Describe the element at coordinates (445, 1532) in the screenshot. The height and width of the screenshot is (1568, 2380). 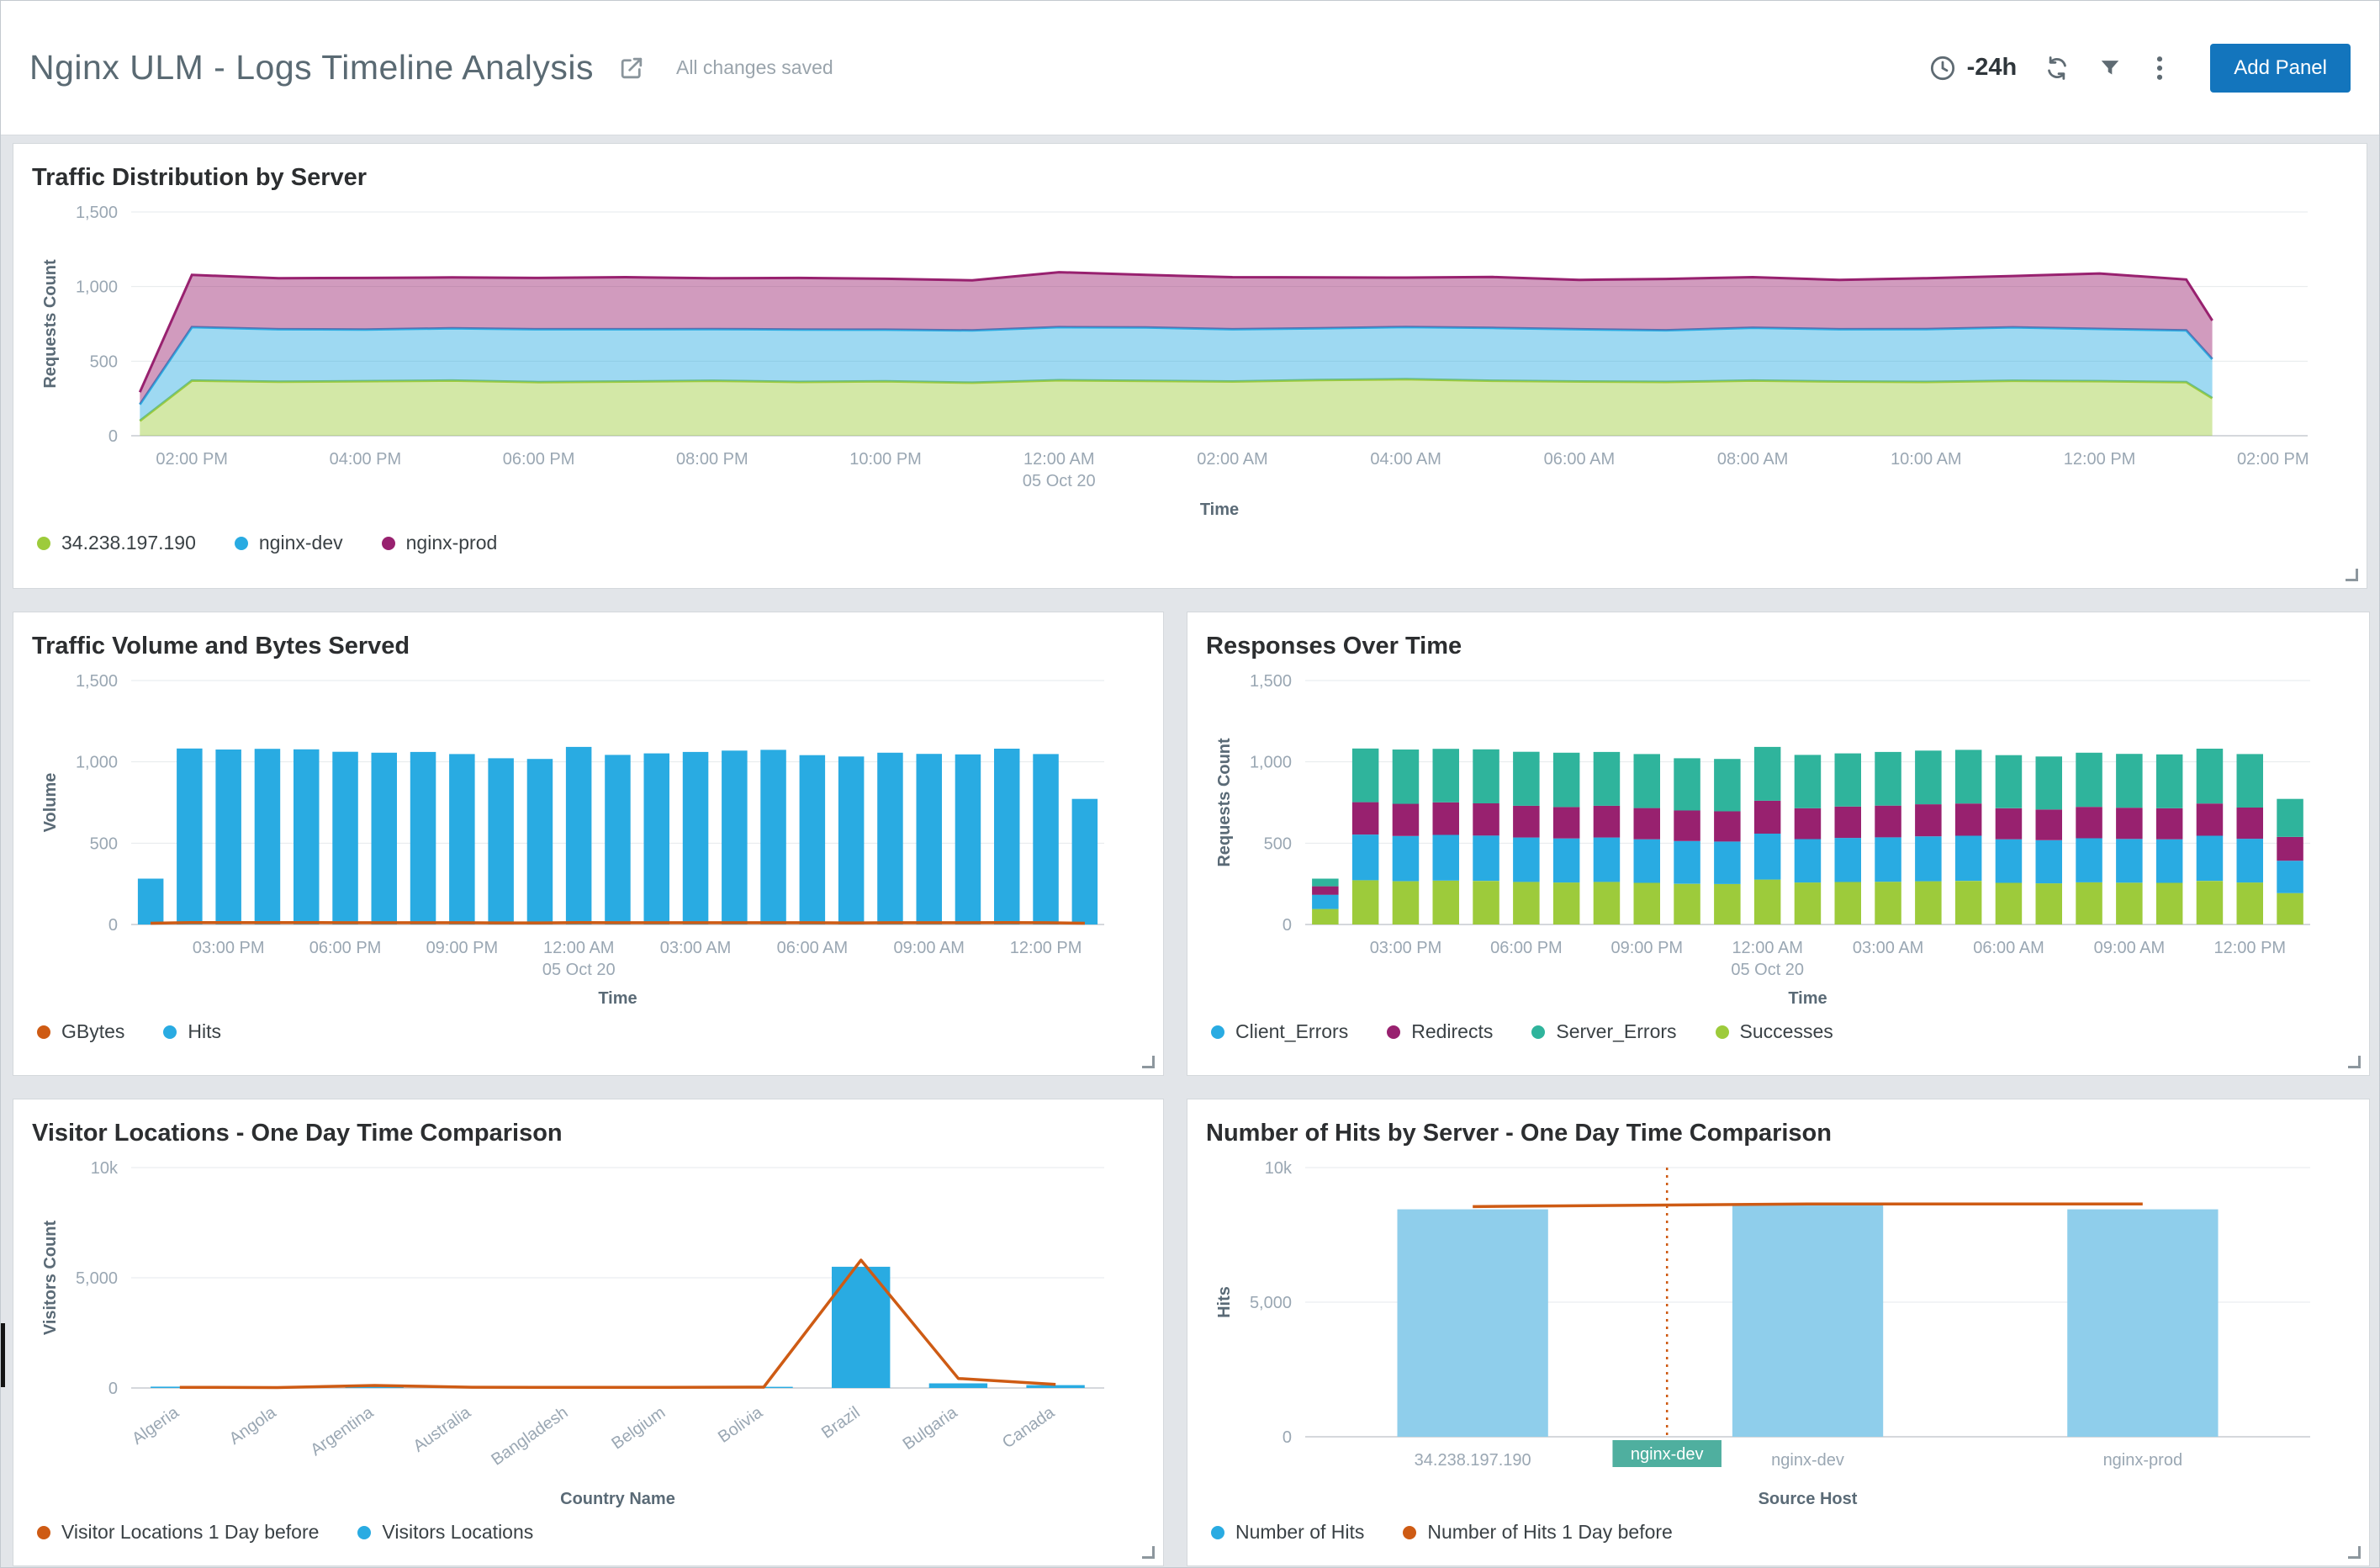
I see `legend-item-visitors-locations: Visitors Locations` at that location.